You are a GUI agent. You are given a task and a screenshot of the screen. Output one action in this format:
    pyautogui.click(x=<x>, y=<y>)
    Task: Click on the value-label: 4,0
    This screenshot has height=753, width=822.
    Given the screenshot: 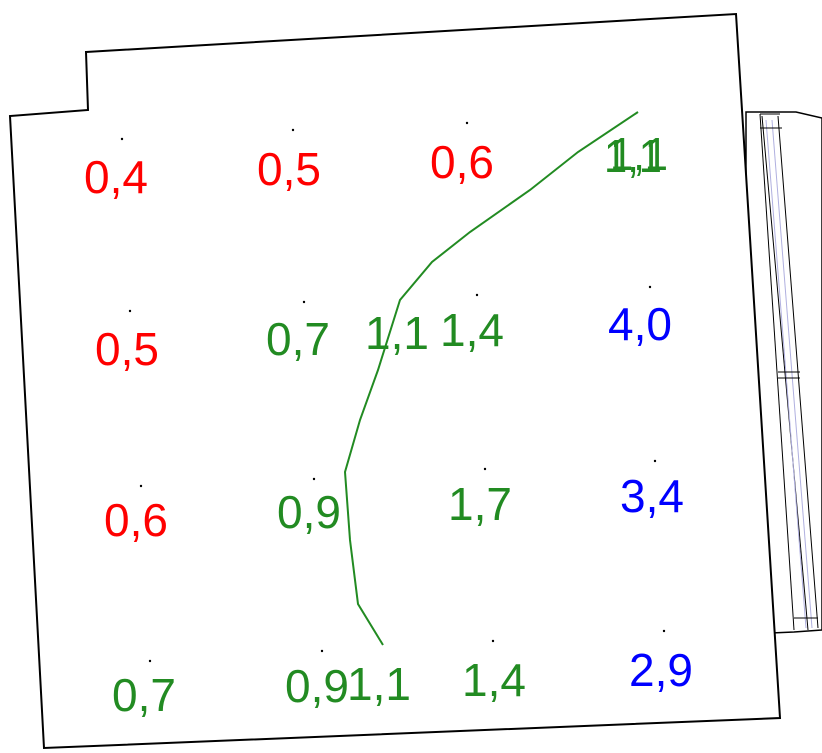 What is the action you would take?
    pyautogui.click(x=640, y=324)
    